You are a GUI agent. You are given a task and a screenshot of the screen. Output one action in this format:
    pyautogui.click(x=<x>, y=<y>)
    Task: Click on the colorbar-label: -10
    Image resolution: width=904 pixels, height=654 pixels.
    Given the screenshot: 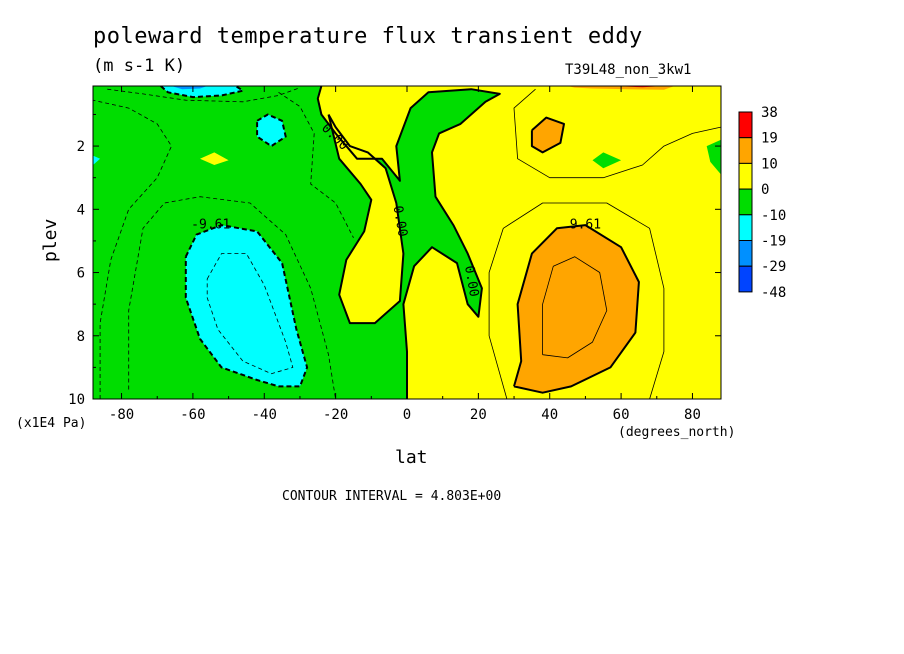 What is the action you would take?
    pyautogui.click(x=773, y=216)
    